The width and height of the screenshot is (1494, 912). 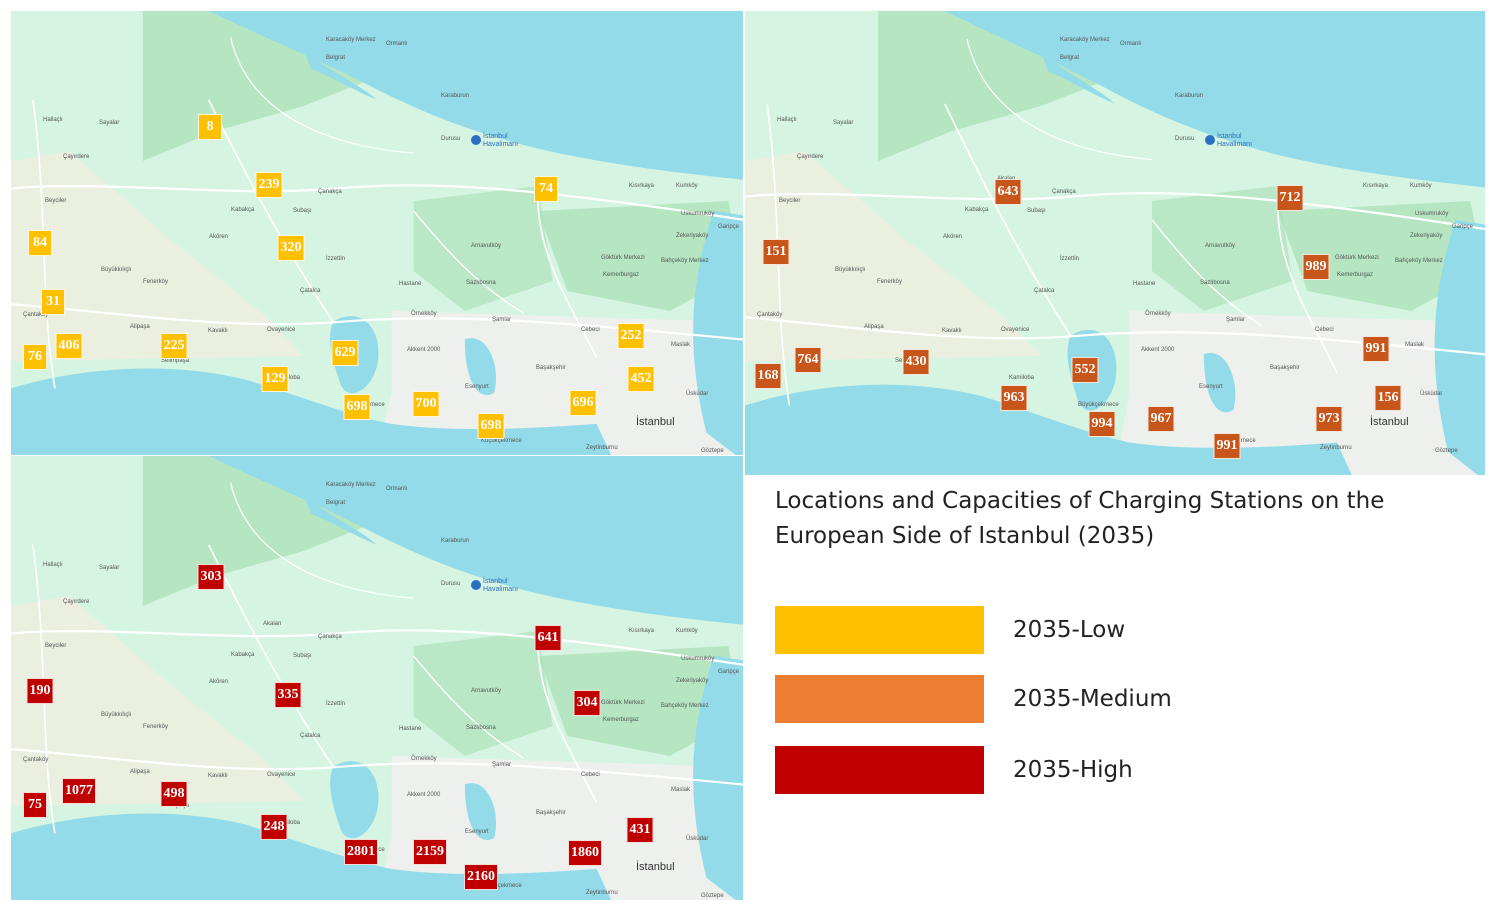 I want to click on station-marker-medium: 643, so click(x=1008, y=192).